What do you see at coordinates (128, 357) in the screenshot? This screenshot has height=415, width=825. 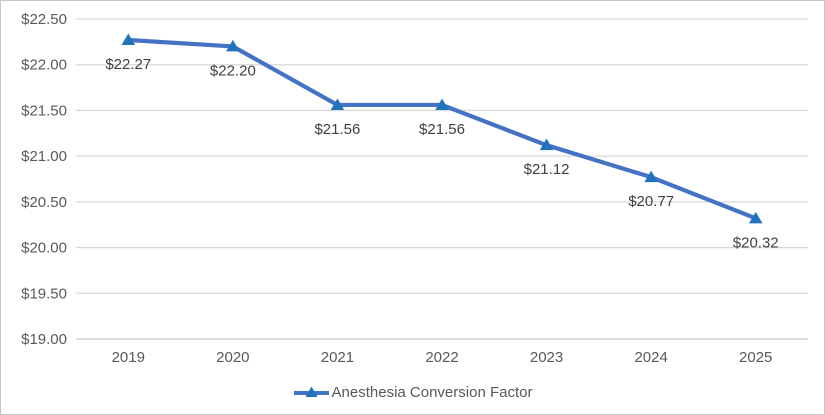 I see `x-tick-label: 2019` at bounding box center [128, 357].